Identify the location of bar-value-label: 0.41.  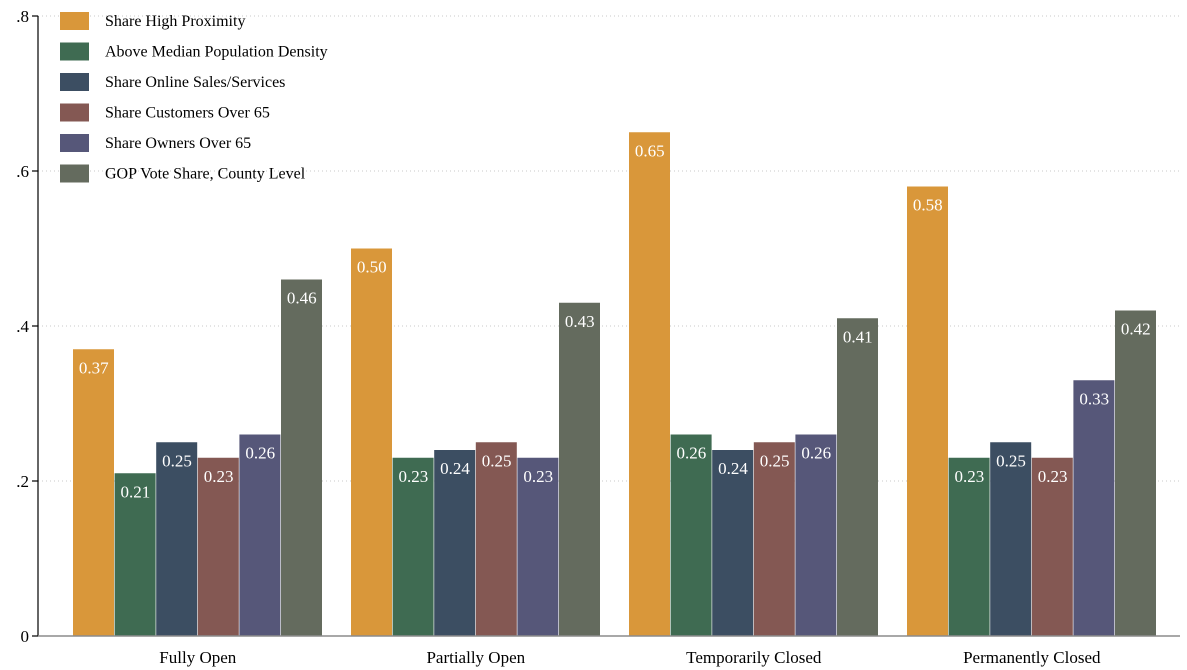
(858, 336).